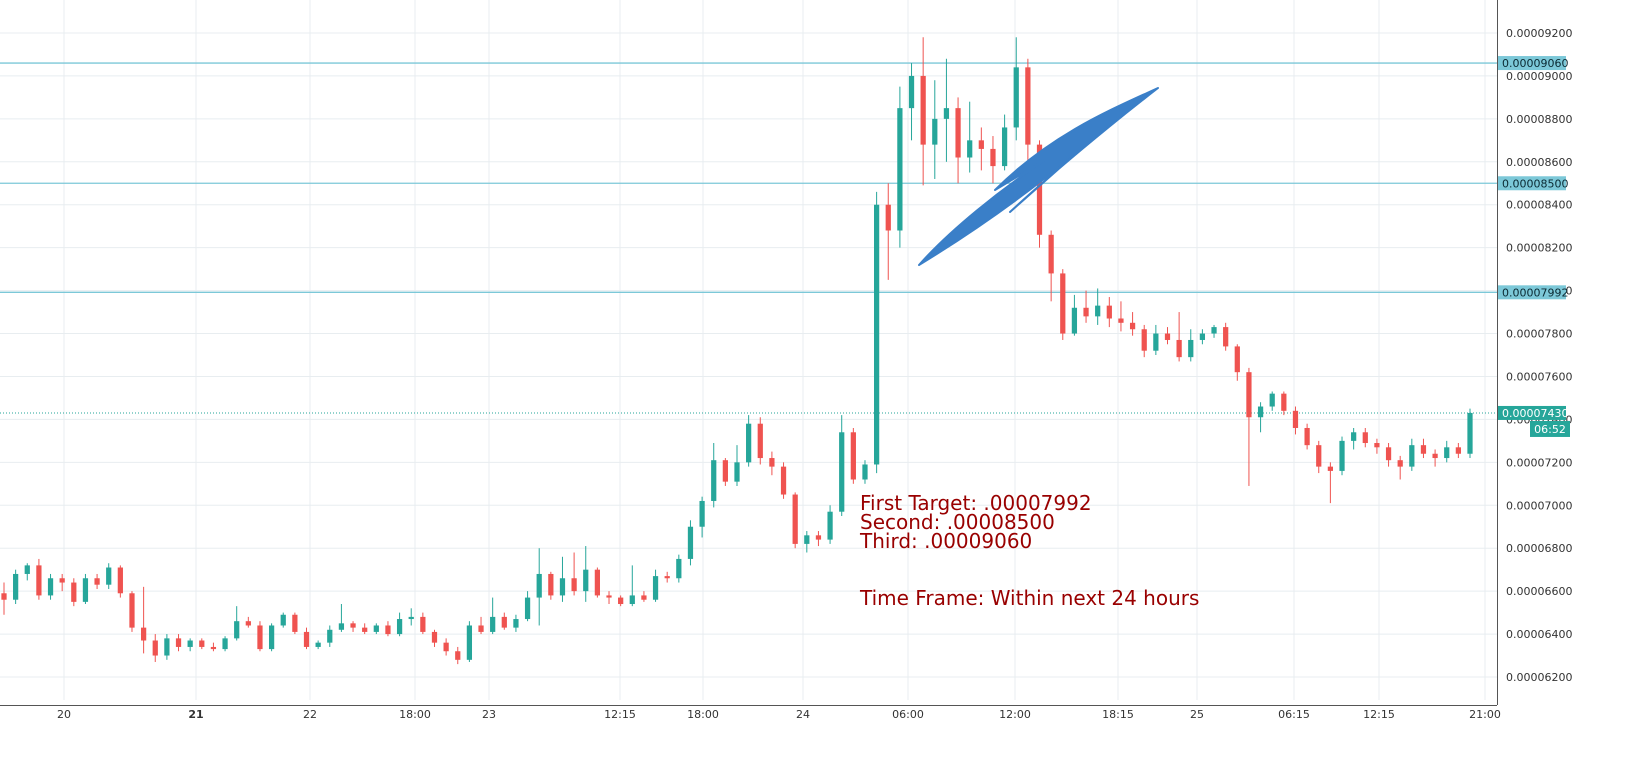  I want to click on x-tick-label: 12:15, so click(620, 714).